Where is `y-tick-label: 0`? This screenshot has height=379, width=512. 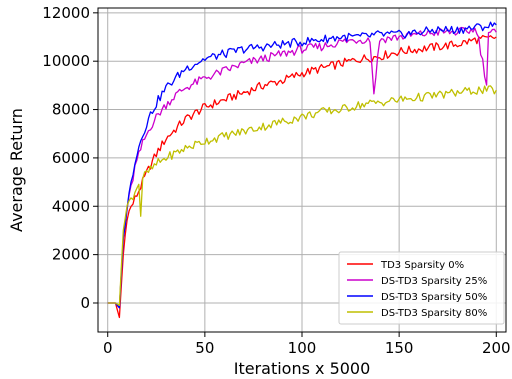
y-tick-label: 0 is located at coordinates (85, 303).